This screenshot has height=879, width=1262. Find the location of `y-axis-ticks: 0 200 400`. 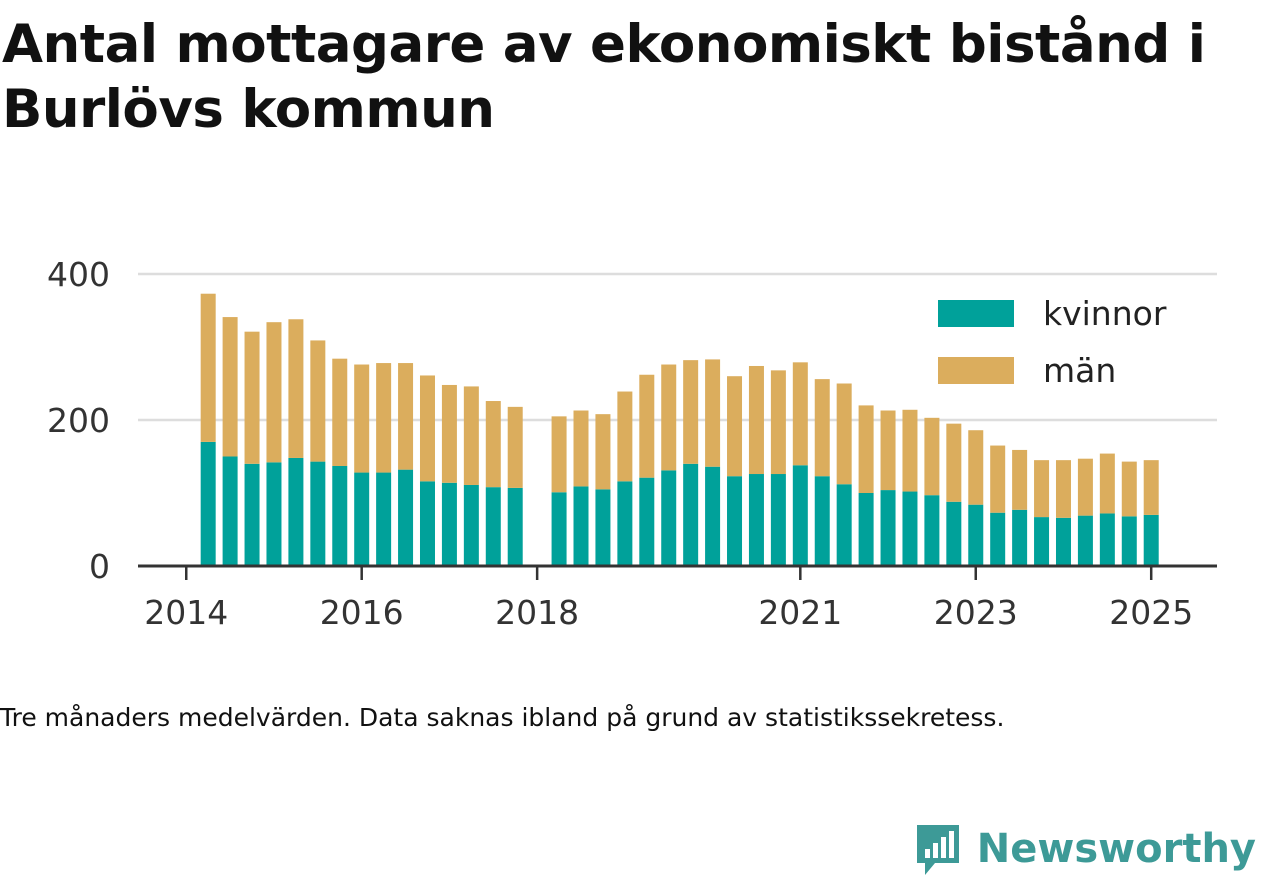

y-axis-ticks: 0 200 400 is located at coordinates (78, 420).